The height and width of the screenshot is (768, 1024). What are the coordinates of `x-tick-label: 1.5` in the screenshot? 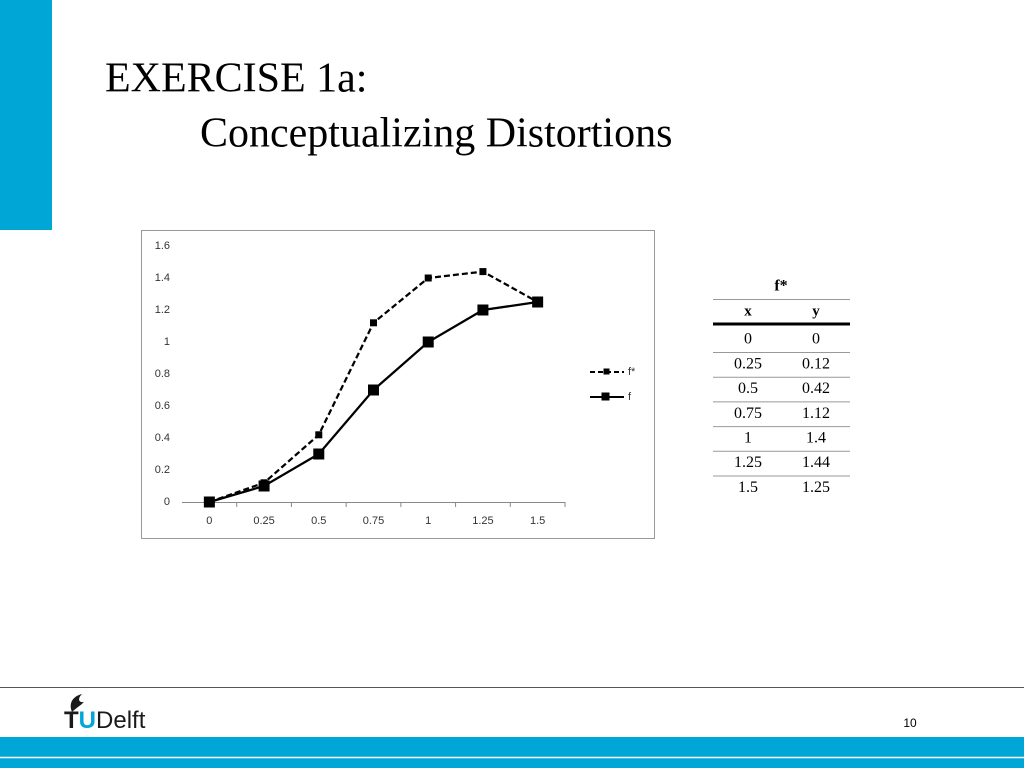 It's located at (537, 521).